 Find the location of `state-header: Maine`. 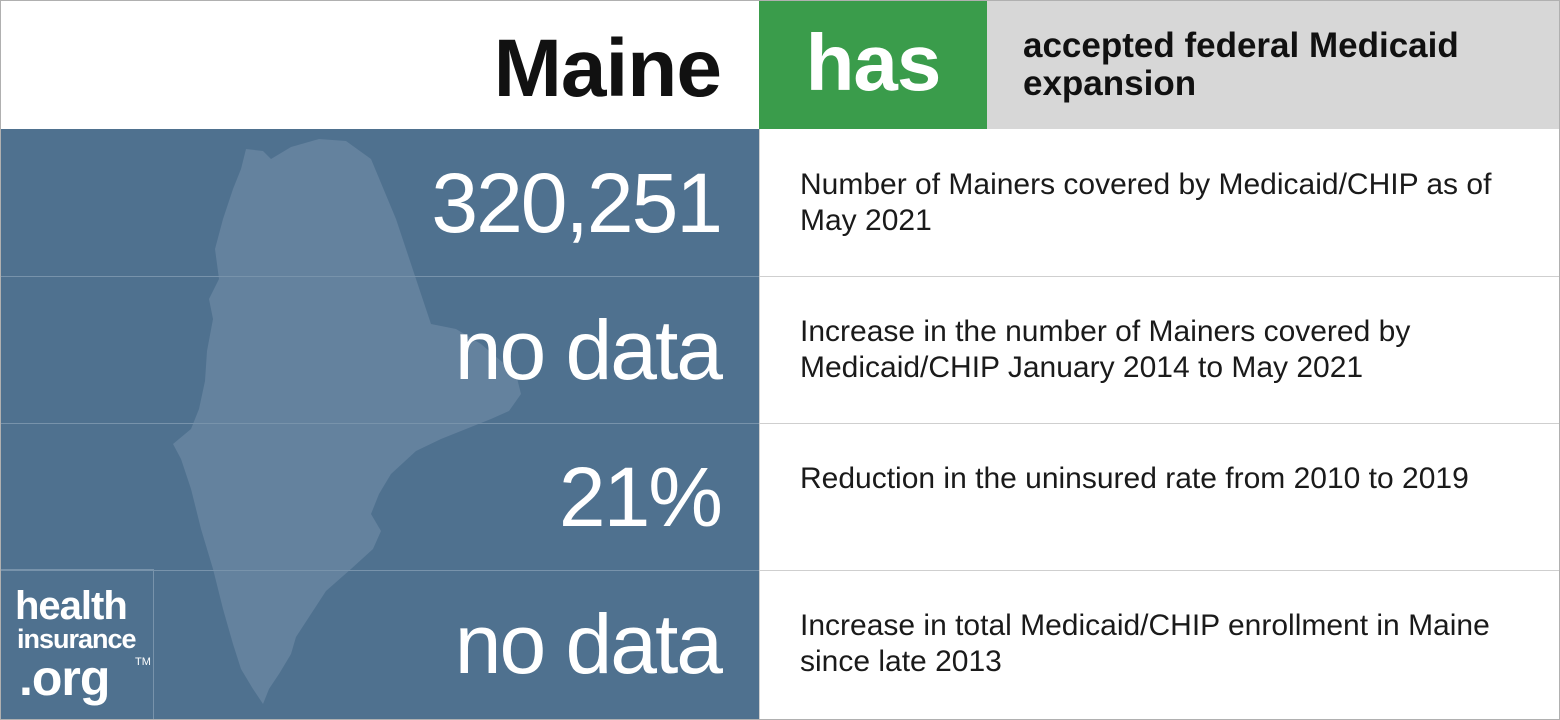

state-header: Maine is located at coordinates (380, 65).